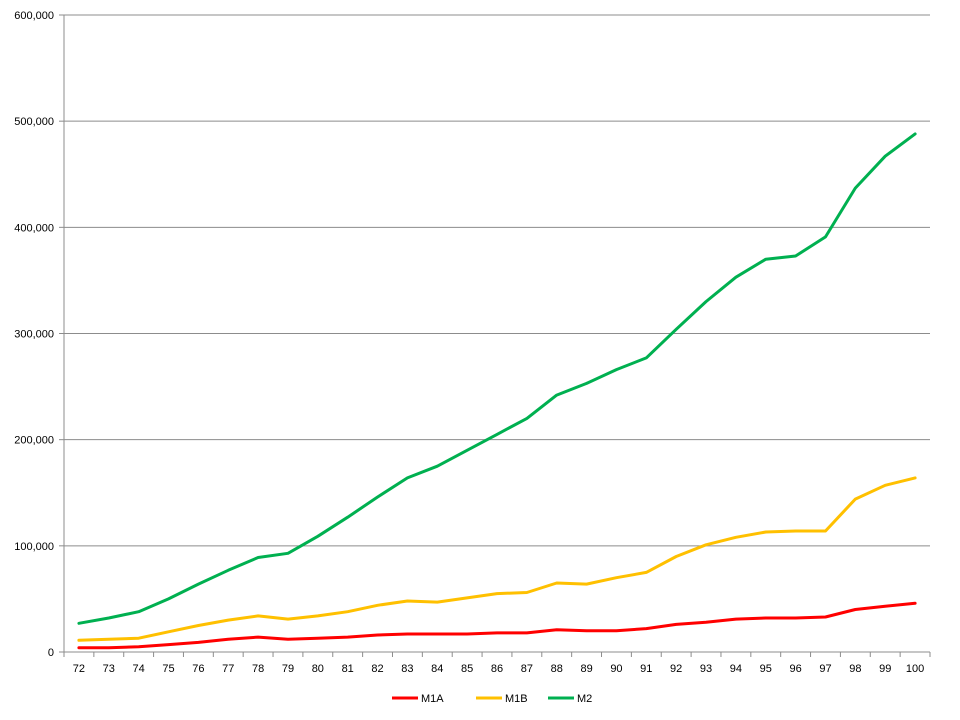  Describe the element at coordinates (706, 669) in the screenshot. I see `x-tick-label: 93` at that location.